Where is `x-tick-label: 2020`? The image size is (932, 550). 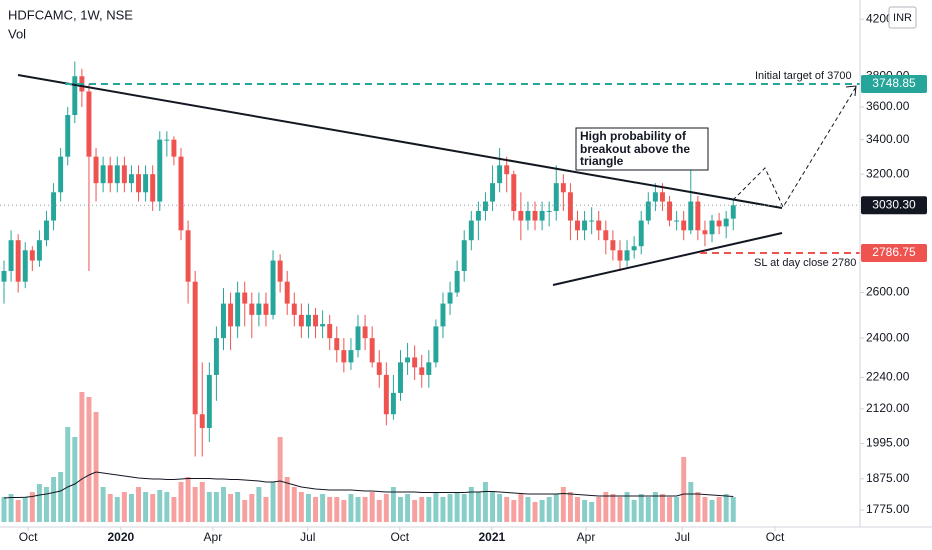
x-tick-label: 2020 is located at coordinates (120, 537).